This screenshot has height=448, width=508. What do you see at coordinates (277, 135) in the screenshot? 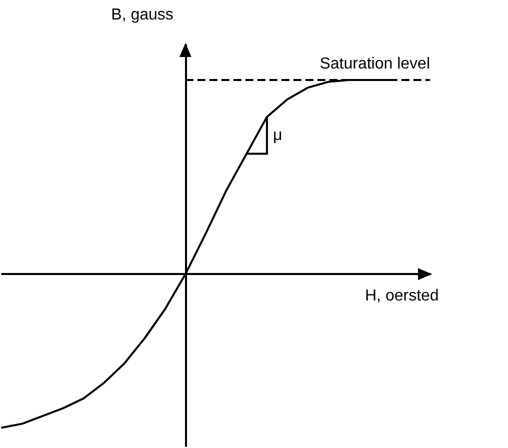
I see `annotation: μ` at bounding box center [277, 135].